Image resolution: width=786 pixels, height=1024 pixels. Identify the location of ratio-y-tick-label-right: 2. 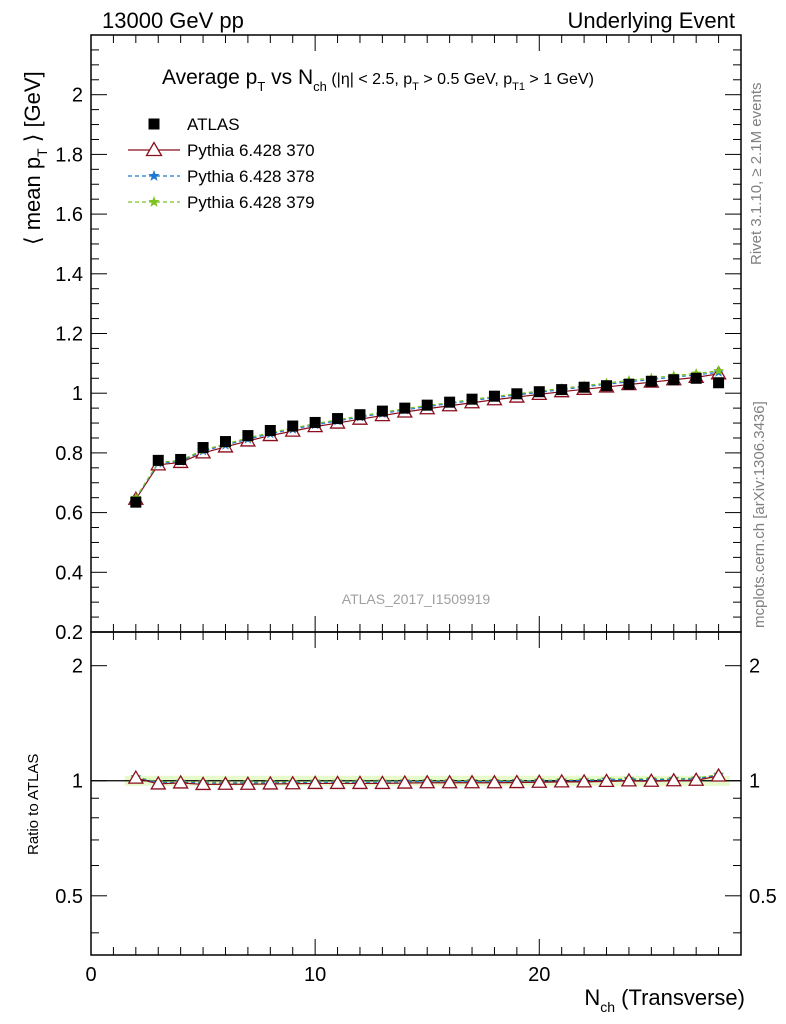
(754, 667).